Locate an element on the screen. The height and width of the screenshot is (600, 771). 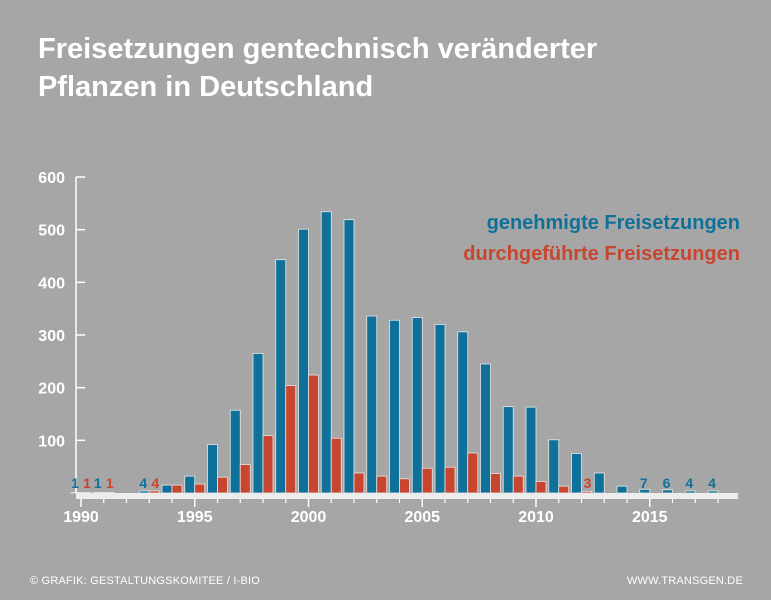
y-tick-label-200: 200 is located at coordinates (51, 389).